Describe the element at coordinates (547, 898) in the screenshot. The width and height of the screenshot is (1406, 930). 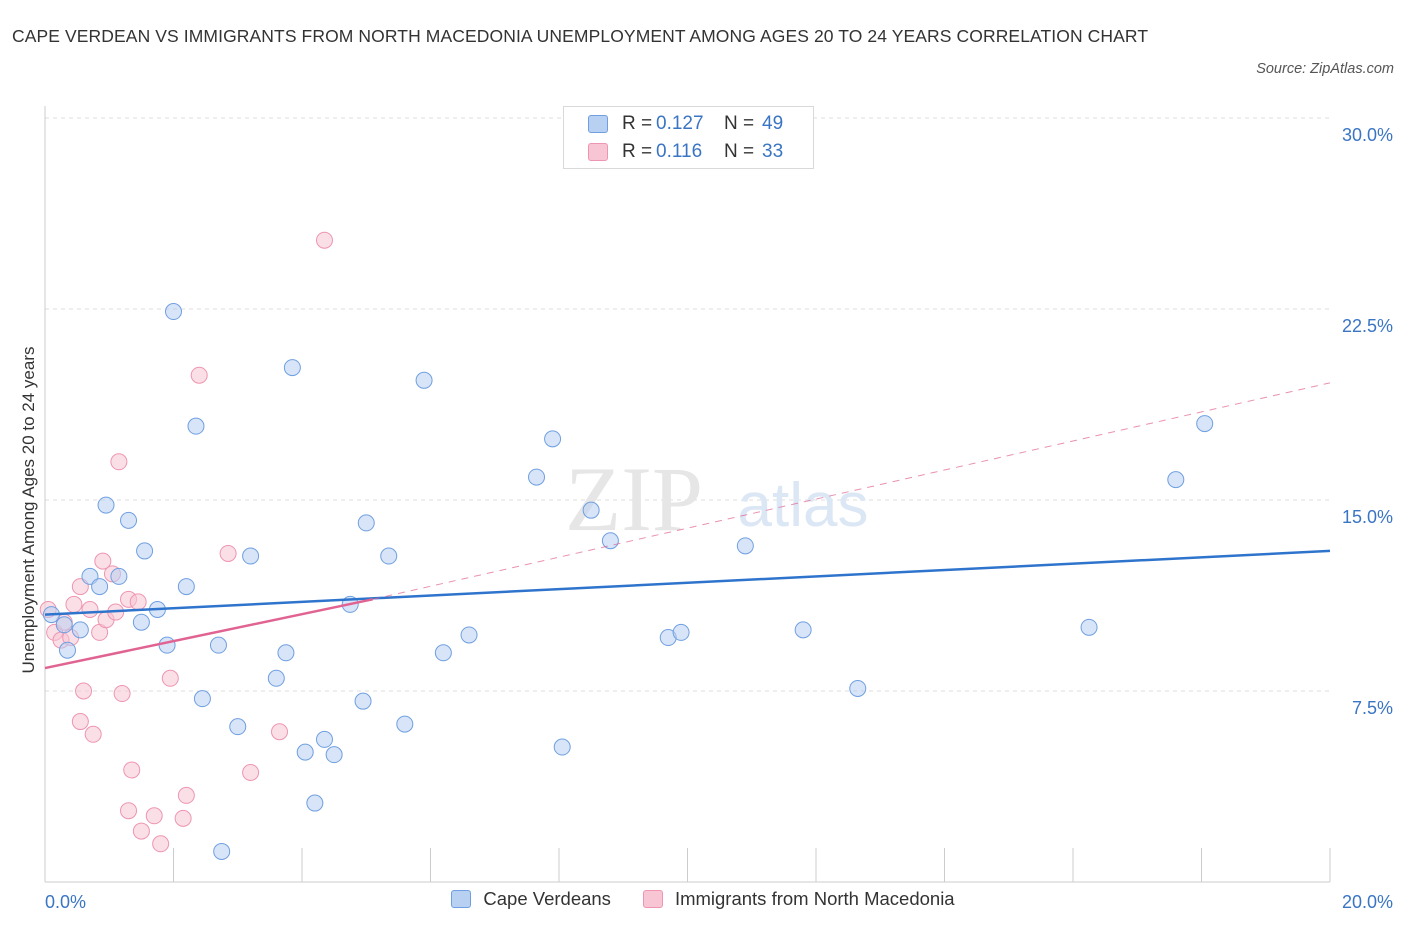
I see `legend-label: Cape Verdeans` at that location.